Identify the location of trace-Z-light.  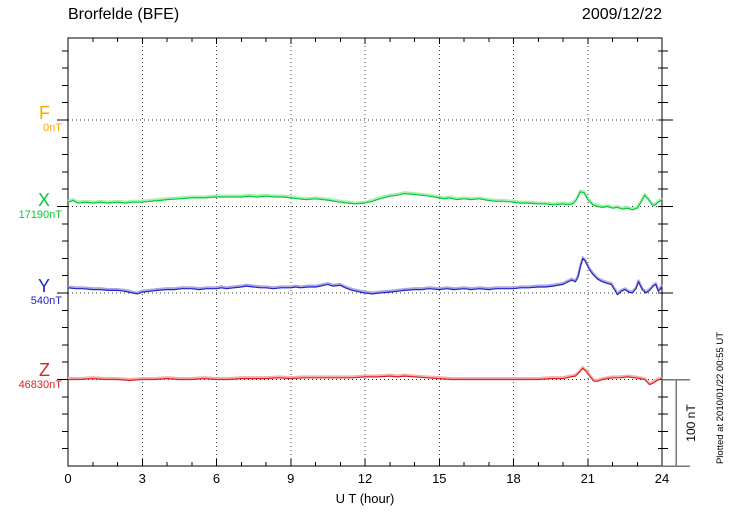
(365, 375).